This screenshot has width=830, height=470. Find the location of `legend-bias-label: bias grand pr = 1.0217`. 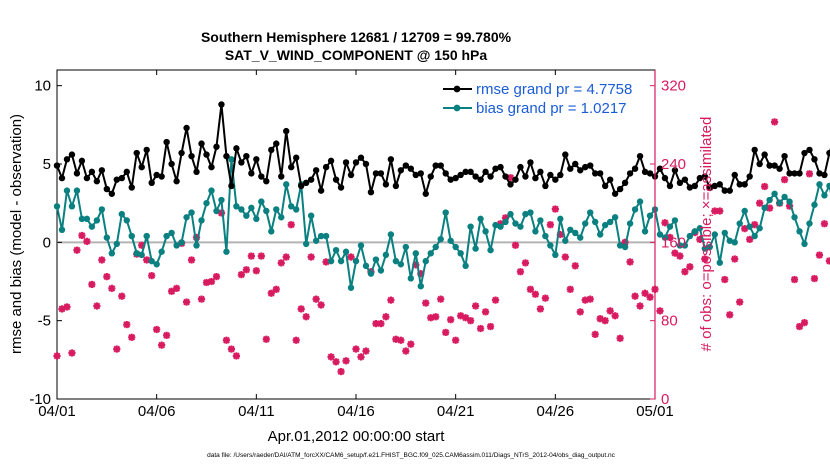

legend-bias-label: bias grand pr = 1.0217 is located at coordinates (551, 108).